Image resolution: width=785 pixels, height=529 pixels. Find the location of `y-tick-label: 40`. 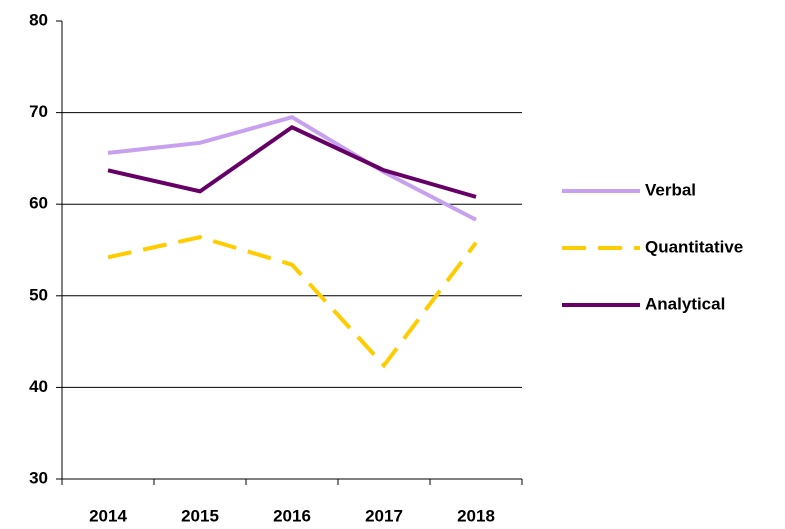

y-tick-label: 40 is located at coordinates (38, 386).